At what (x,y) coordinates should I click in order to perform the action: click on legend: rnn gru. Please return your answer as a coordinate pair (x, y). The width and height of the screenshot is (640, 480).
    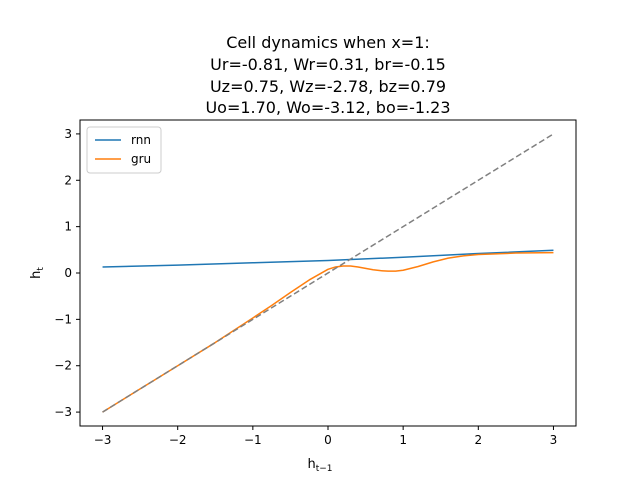
    Looking at the image, I should click on (124, 150).